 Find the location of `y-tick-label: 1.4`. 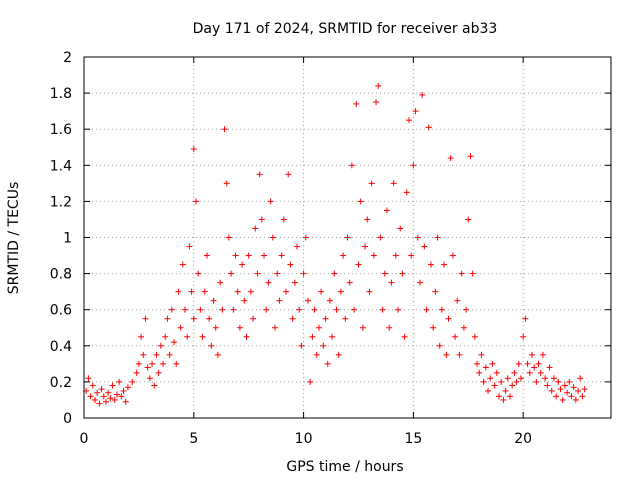

y-tick-label: 1.4 is located at coordinates (61, 166).